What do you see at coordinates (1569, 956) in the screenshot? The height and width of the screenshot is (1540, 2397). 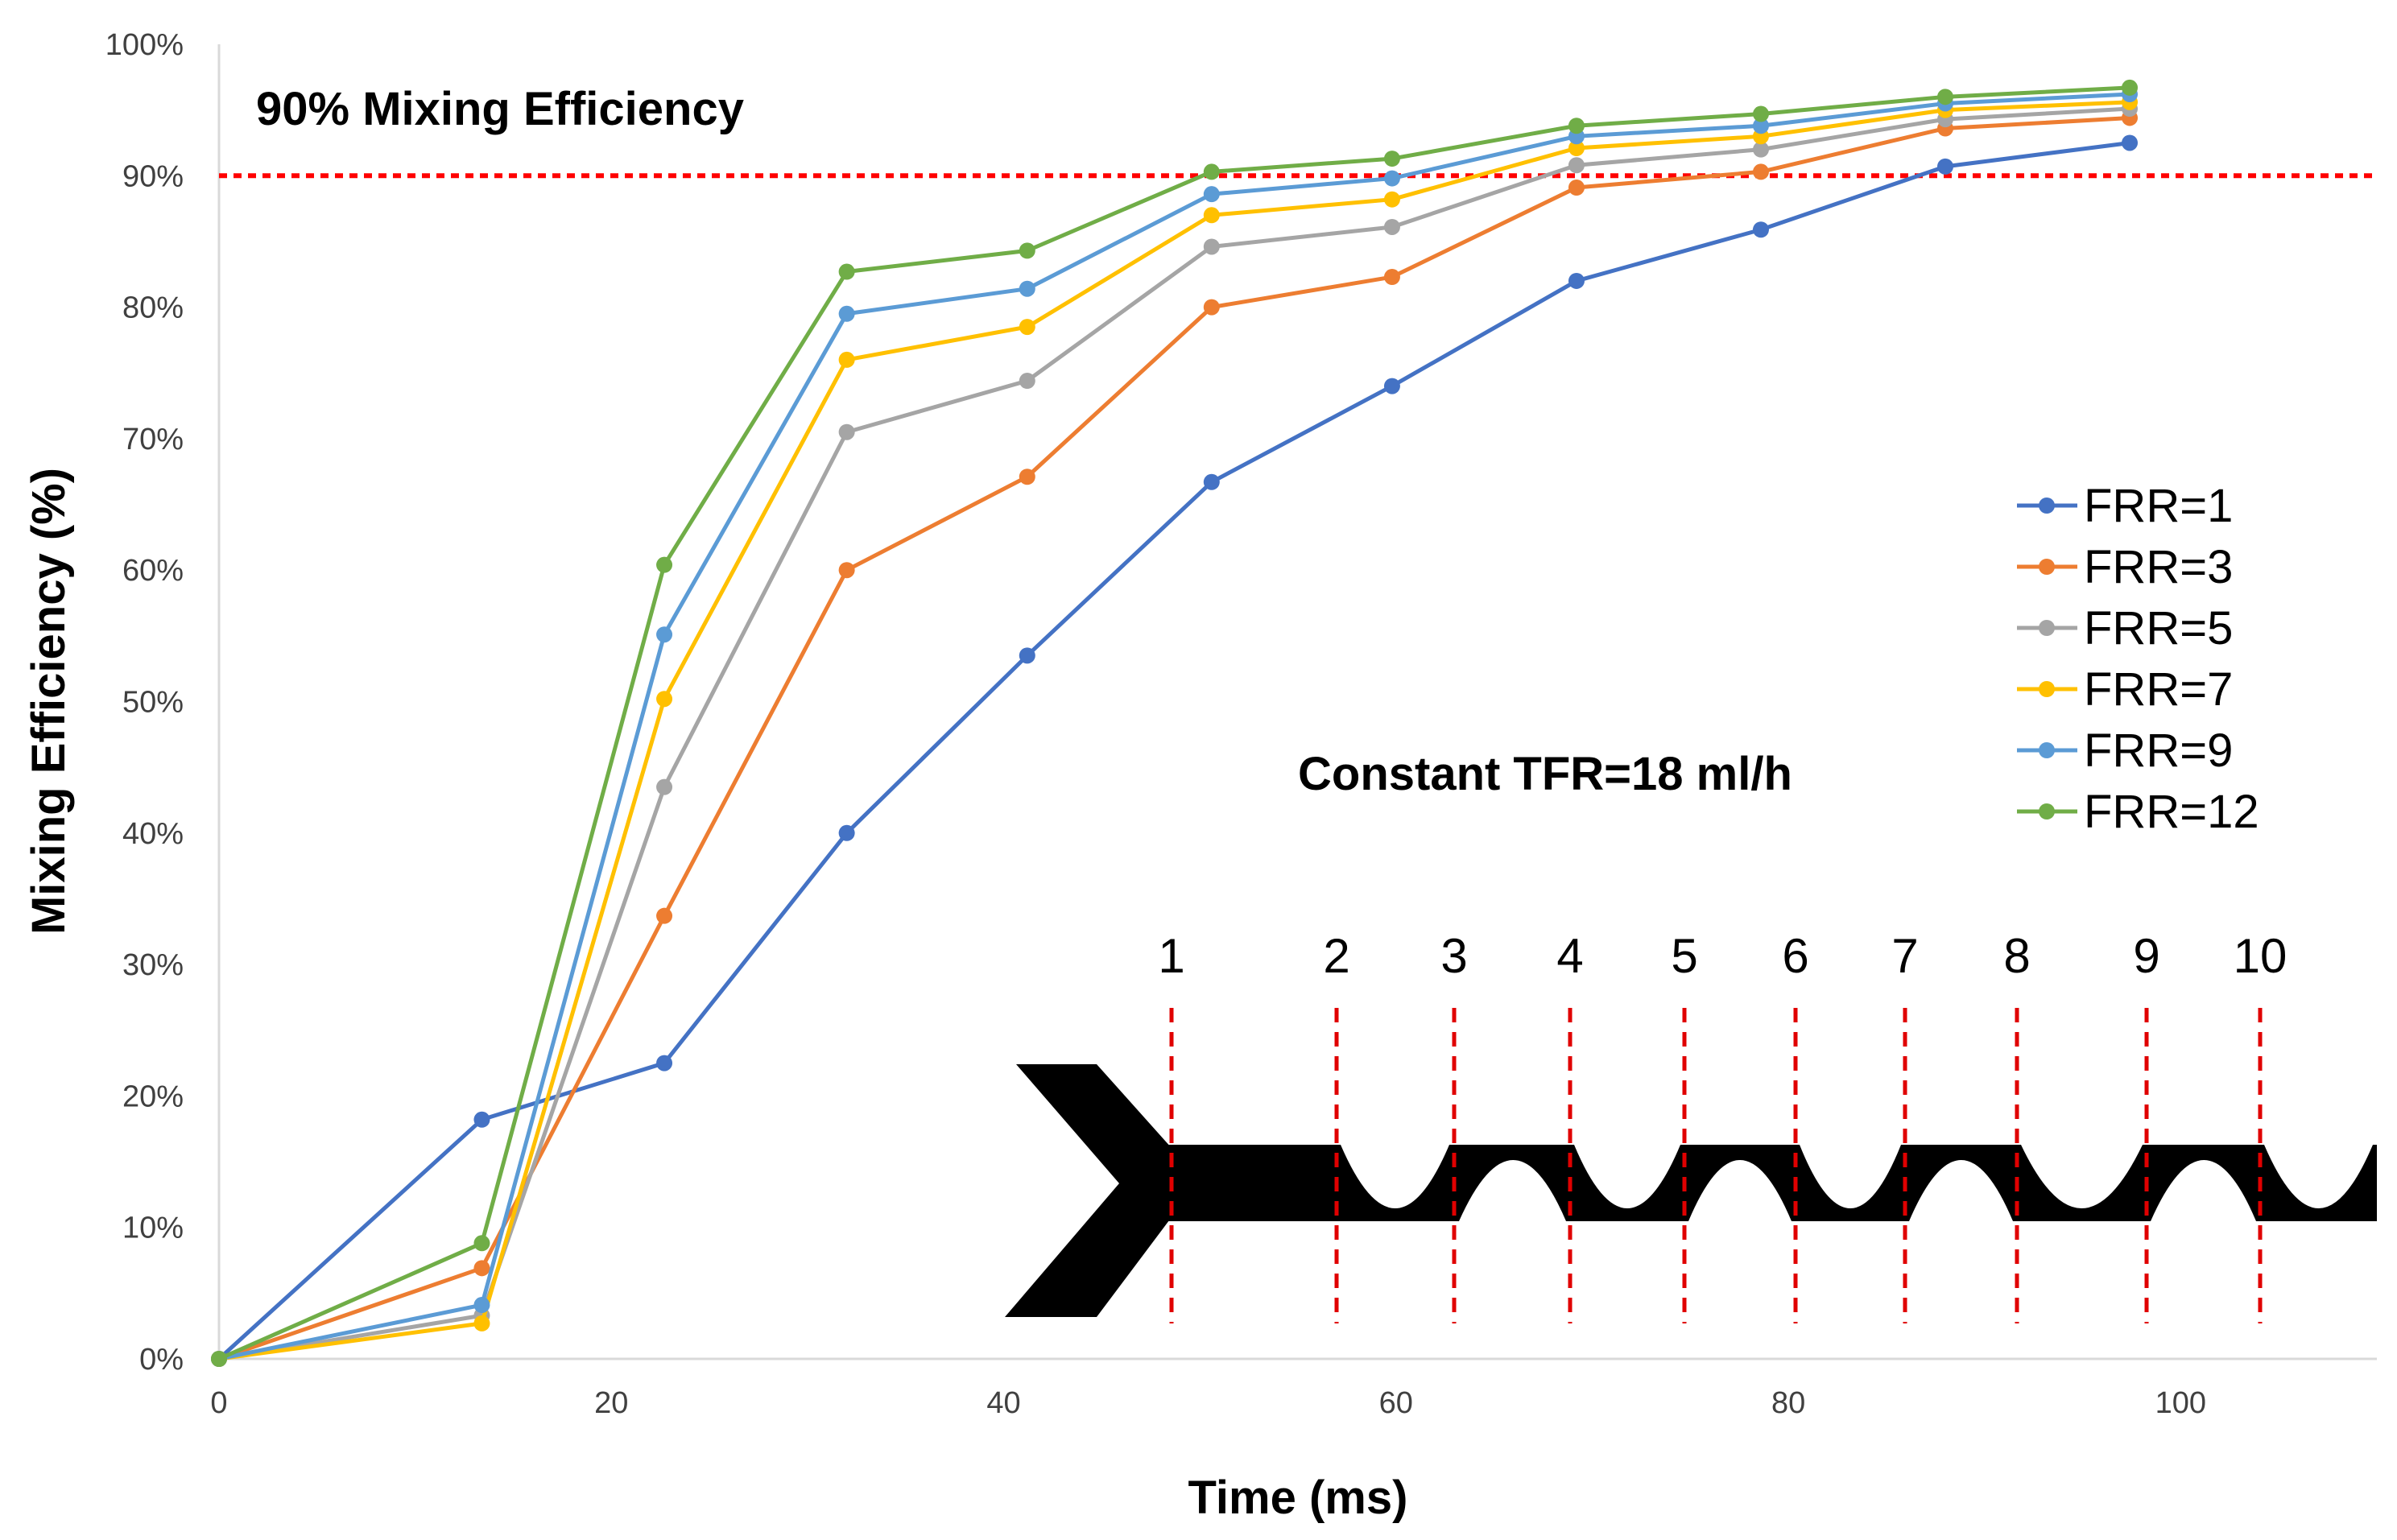 I see `position-marker-label: 4` at bounding box center [1569, 956].